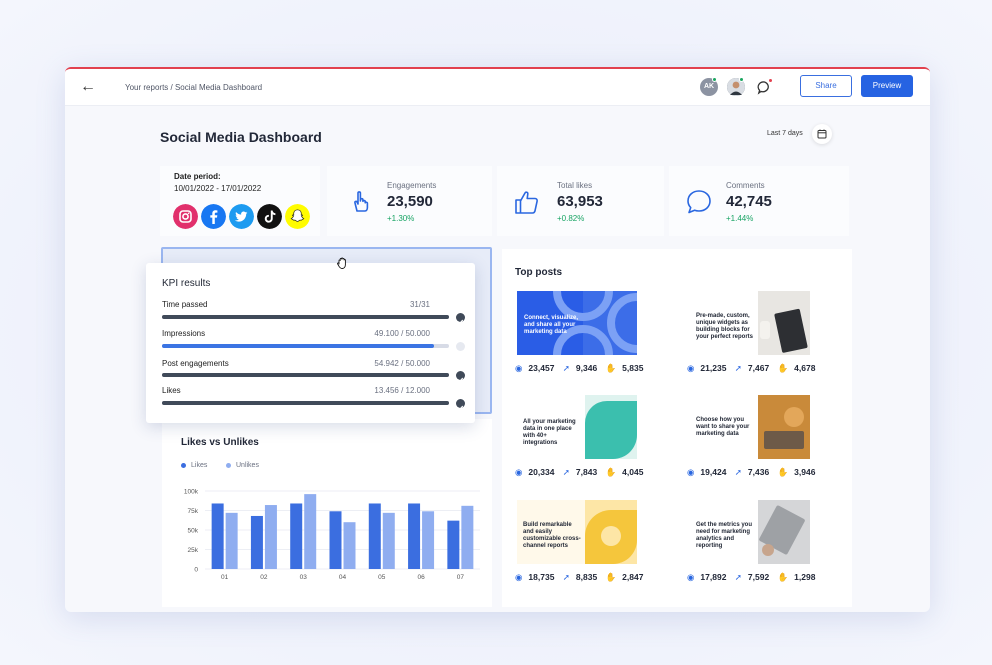 The height and width of the screenshot is (665, 992). Describe the element at coordinates (805, 472) in the screenshot. I see `post-likes: 3,946` at that location.